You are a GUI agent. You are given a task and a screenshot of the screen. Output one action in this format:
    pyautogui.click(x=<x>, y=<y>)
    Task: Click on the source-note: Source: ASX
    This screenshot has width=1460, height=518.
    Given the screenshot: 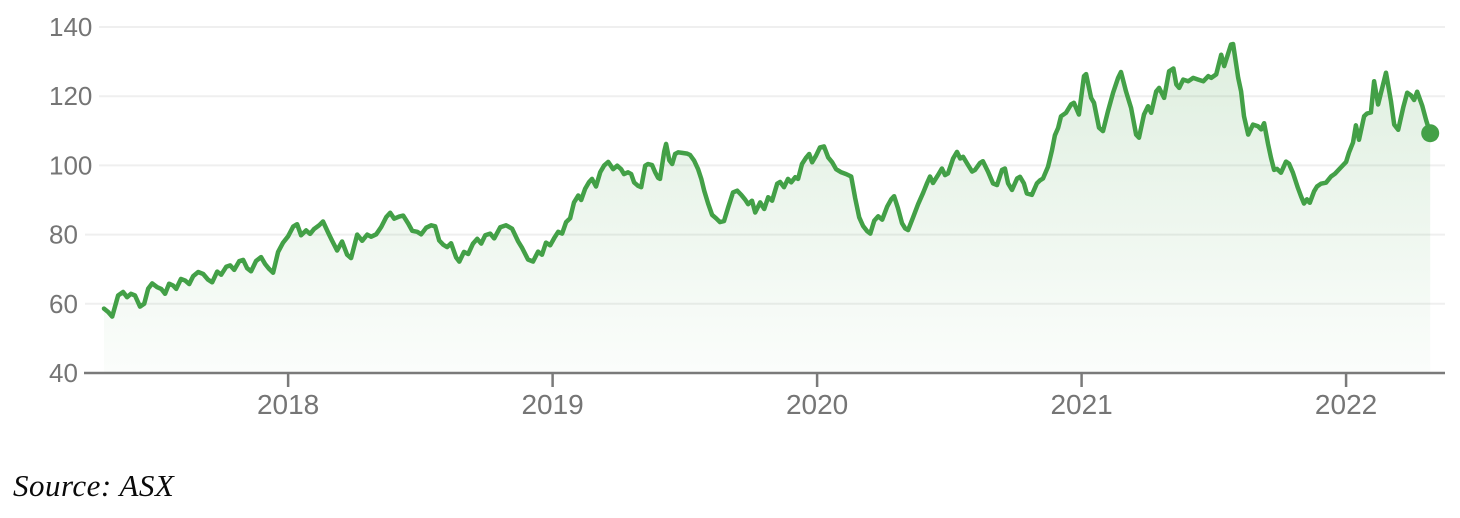 What is the action you would take?
    pyautogui.click(x=93, y=486)
    